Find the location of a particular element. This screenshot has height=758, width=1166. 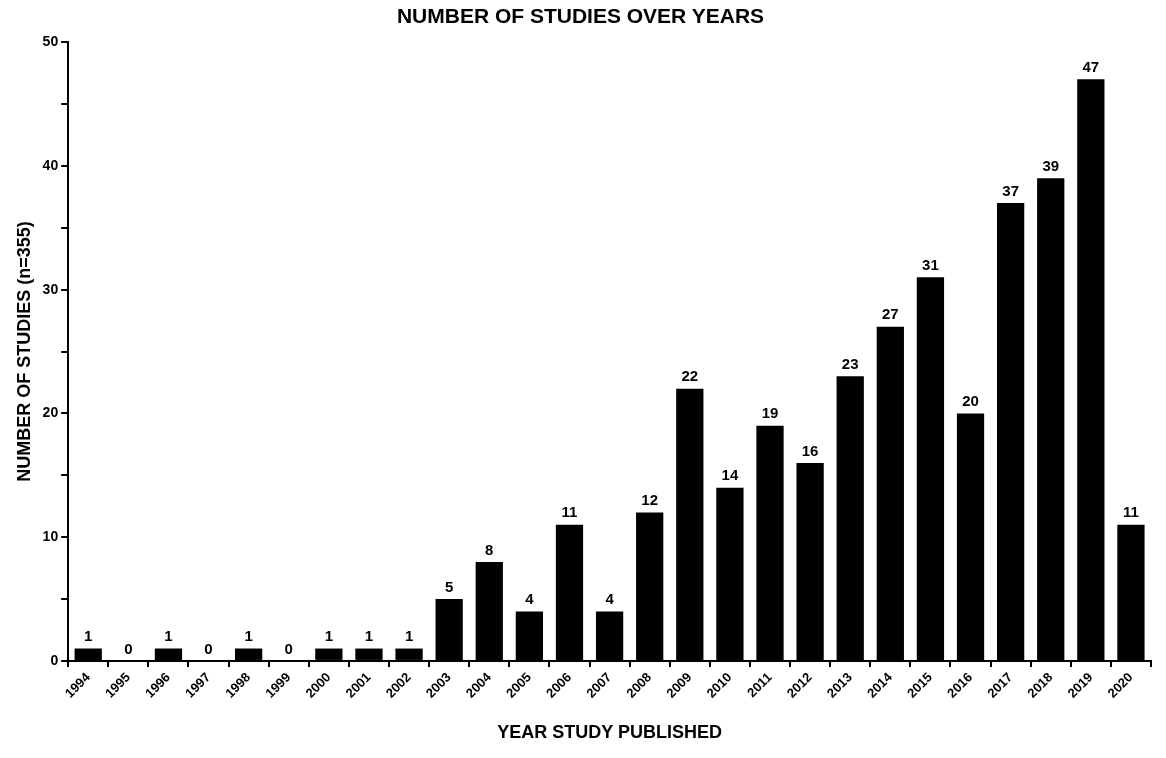

y-tick-label: 50 is located at coordinates (50, 41).